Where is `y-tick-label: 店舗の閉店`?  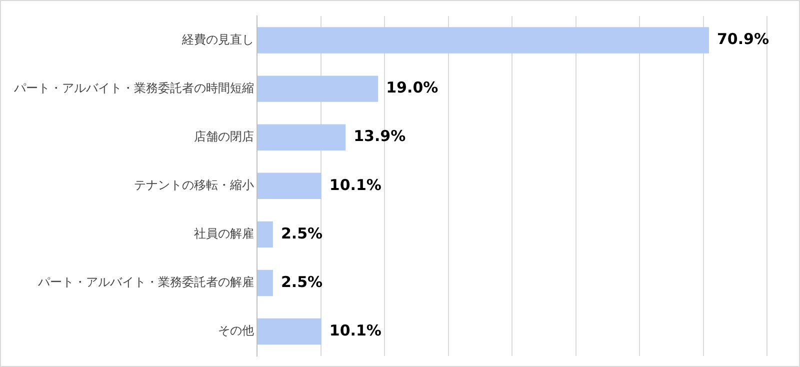 y-tick-label: 店舗の閉店 is located at coordinates (224, 136).